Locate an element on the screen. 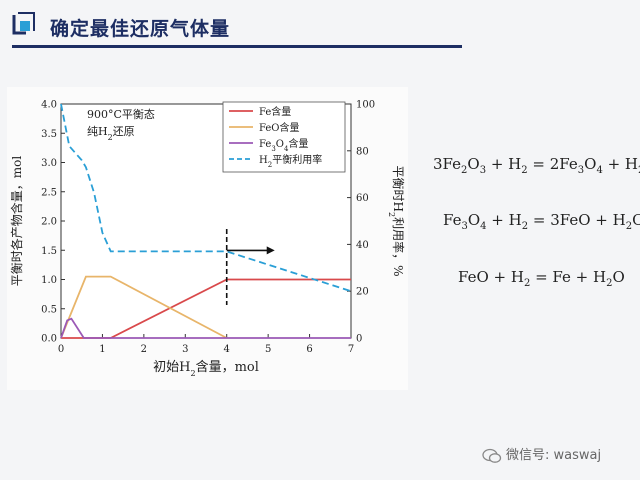  y-left-tick-label: 3.0 is located at coordinates (49, 163).